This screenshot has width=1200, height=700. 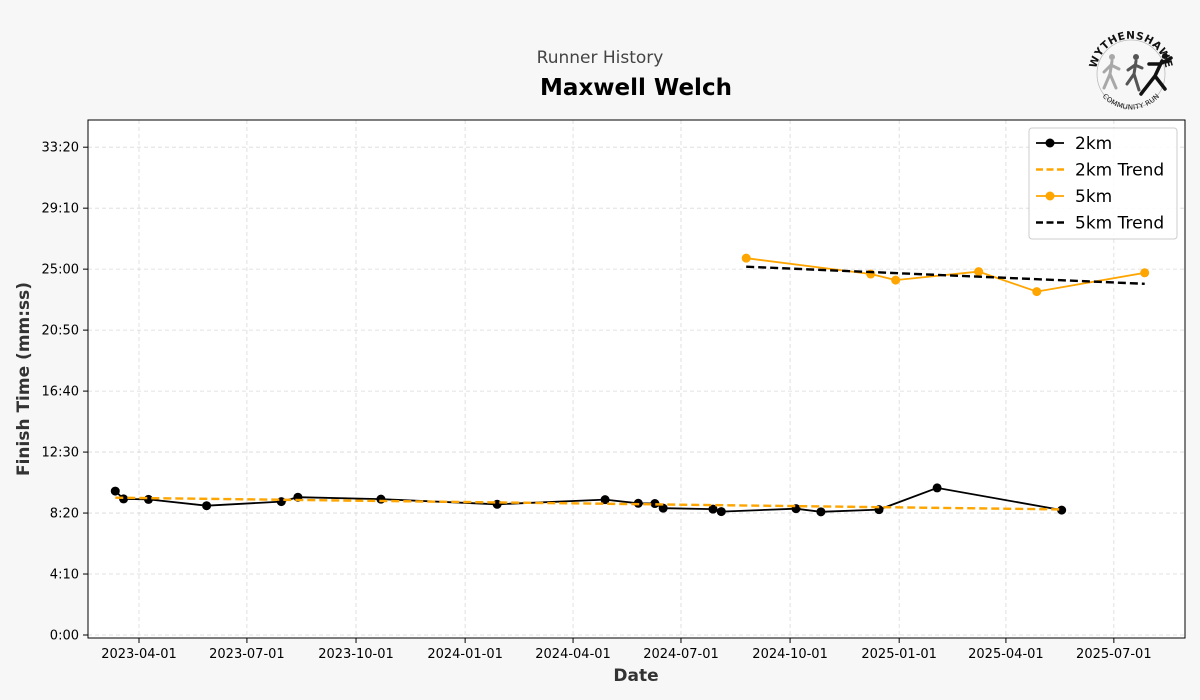 What do you see at coordinates (1074, 197) in the screenshot?
I see `legend-item: 5km` at bounding box center [1074, 197].